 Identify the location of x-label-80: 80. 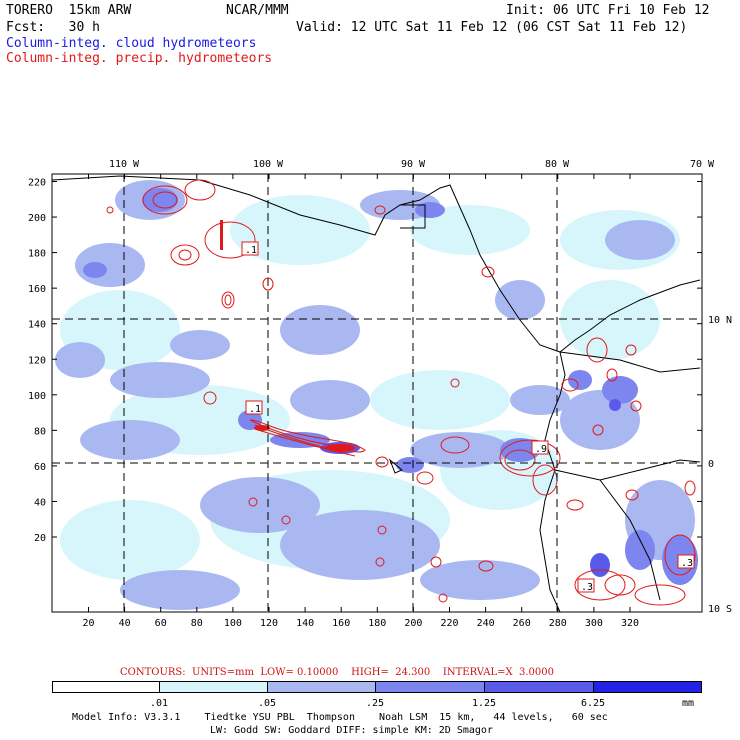
(197, 623).